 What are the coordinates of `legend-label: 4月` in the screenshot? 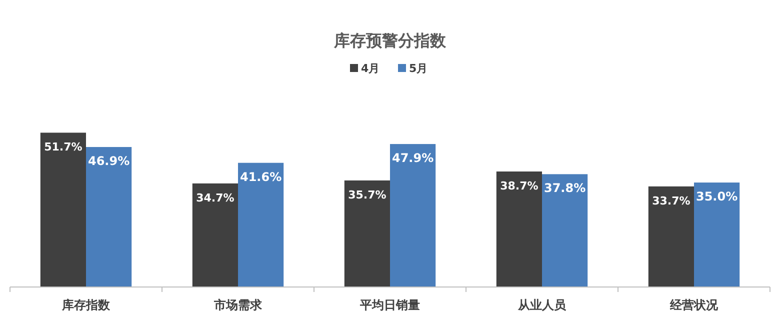 It's located at (370, 68).